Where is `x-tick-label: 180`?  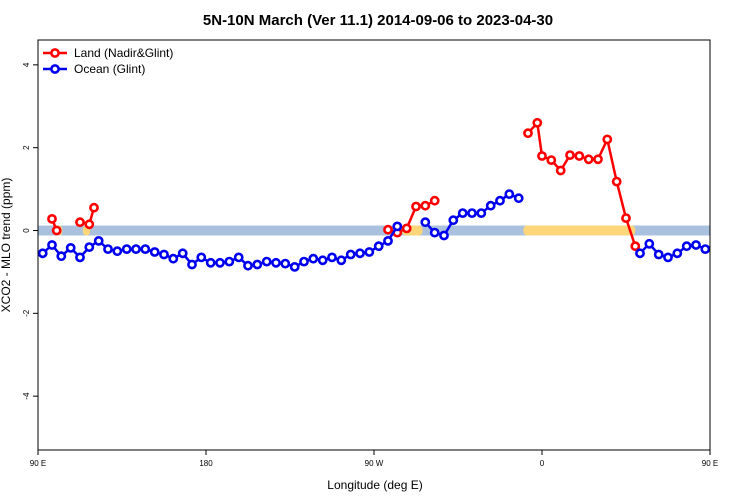
x-tick-label: 180 is located at coordinates (206, 463).